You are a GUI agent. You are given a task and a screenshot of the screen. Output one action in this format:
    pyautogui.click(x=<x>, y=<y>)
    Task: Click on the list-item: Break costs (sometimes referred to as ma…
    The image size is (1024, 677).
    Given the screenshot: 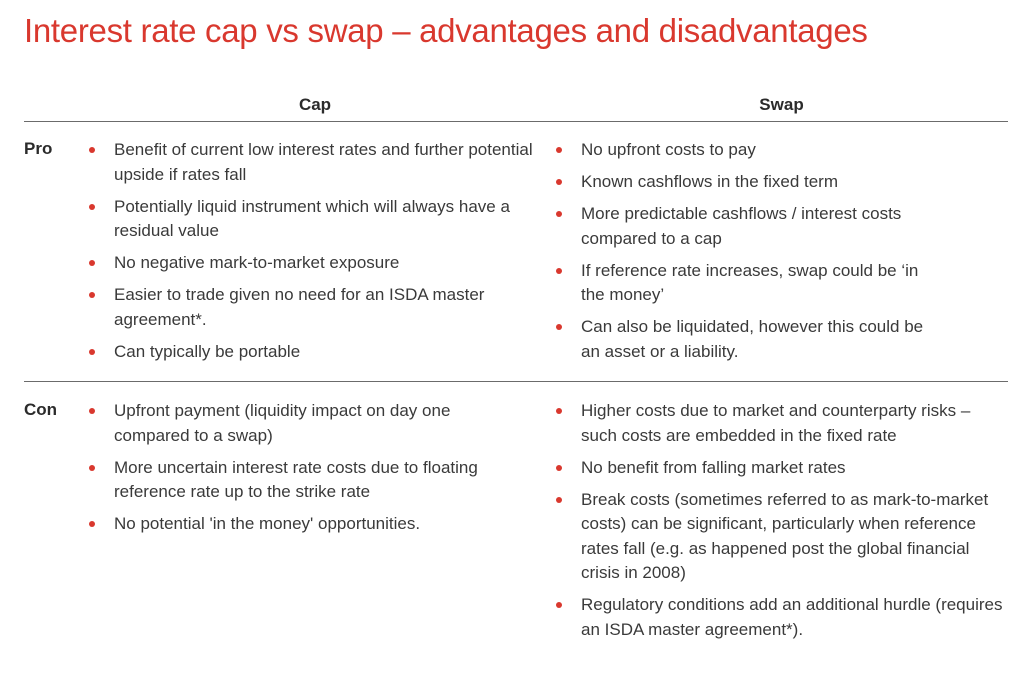 What is the action you would take?
    pyautogui.click(x=781, y=537)
    